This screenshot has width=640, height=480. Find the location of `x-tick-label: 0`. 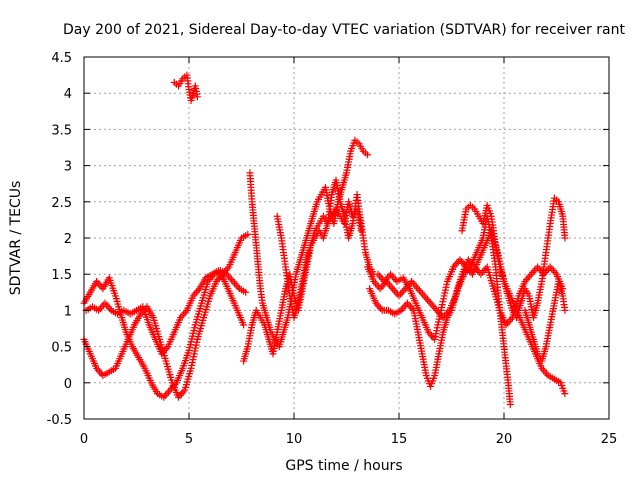

x-tick-label: 0 is located at coordinates (84, 439).